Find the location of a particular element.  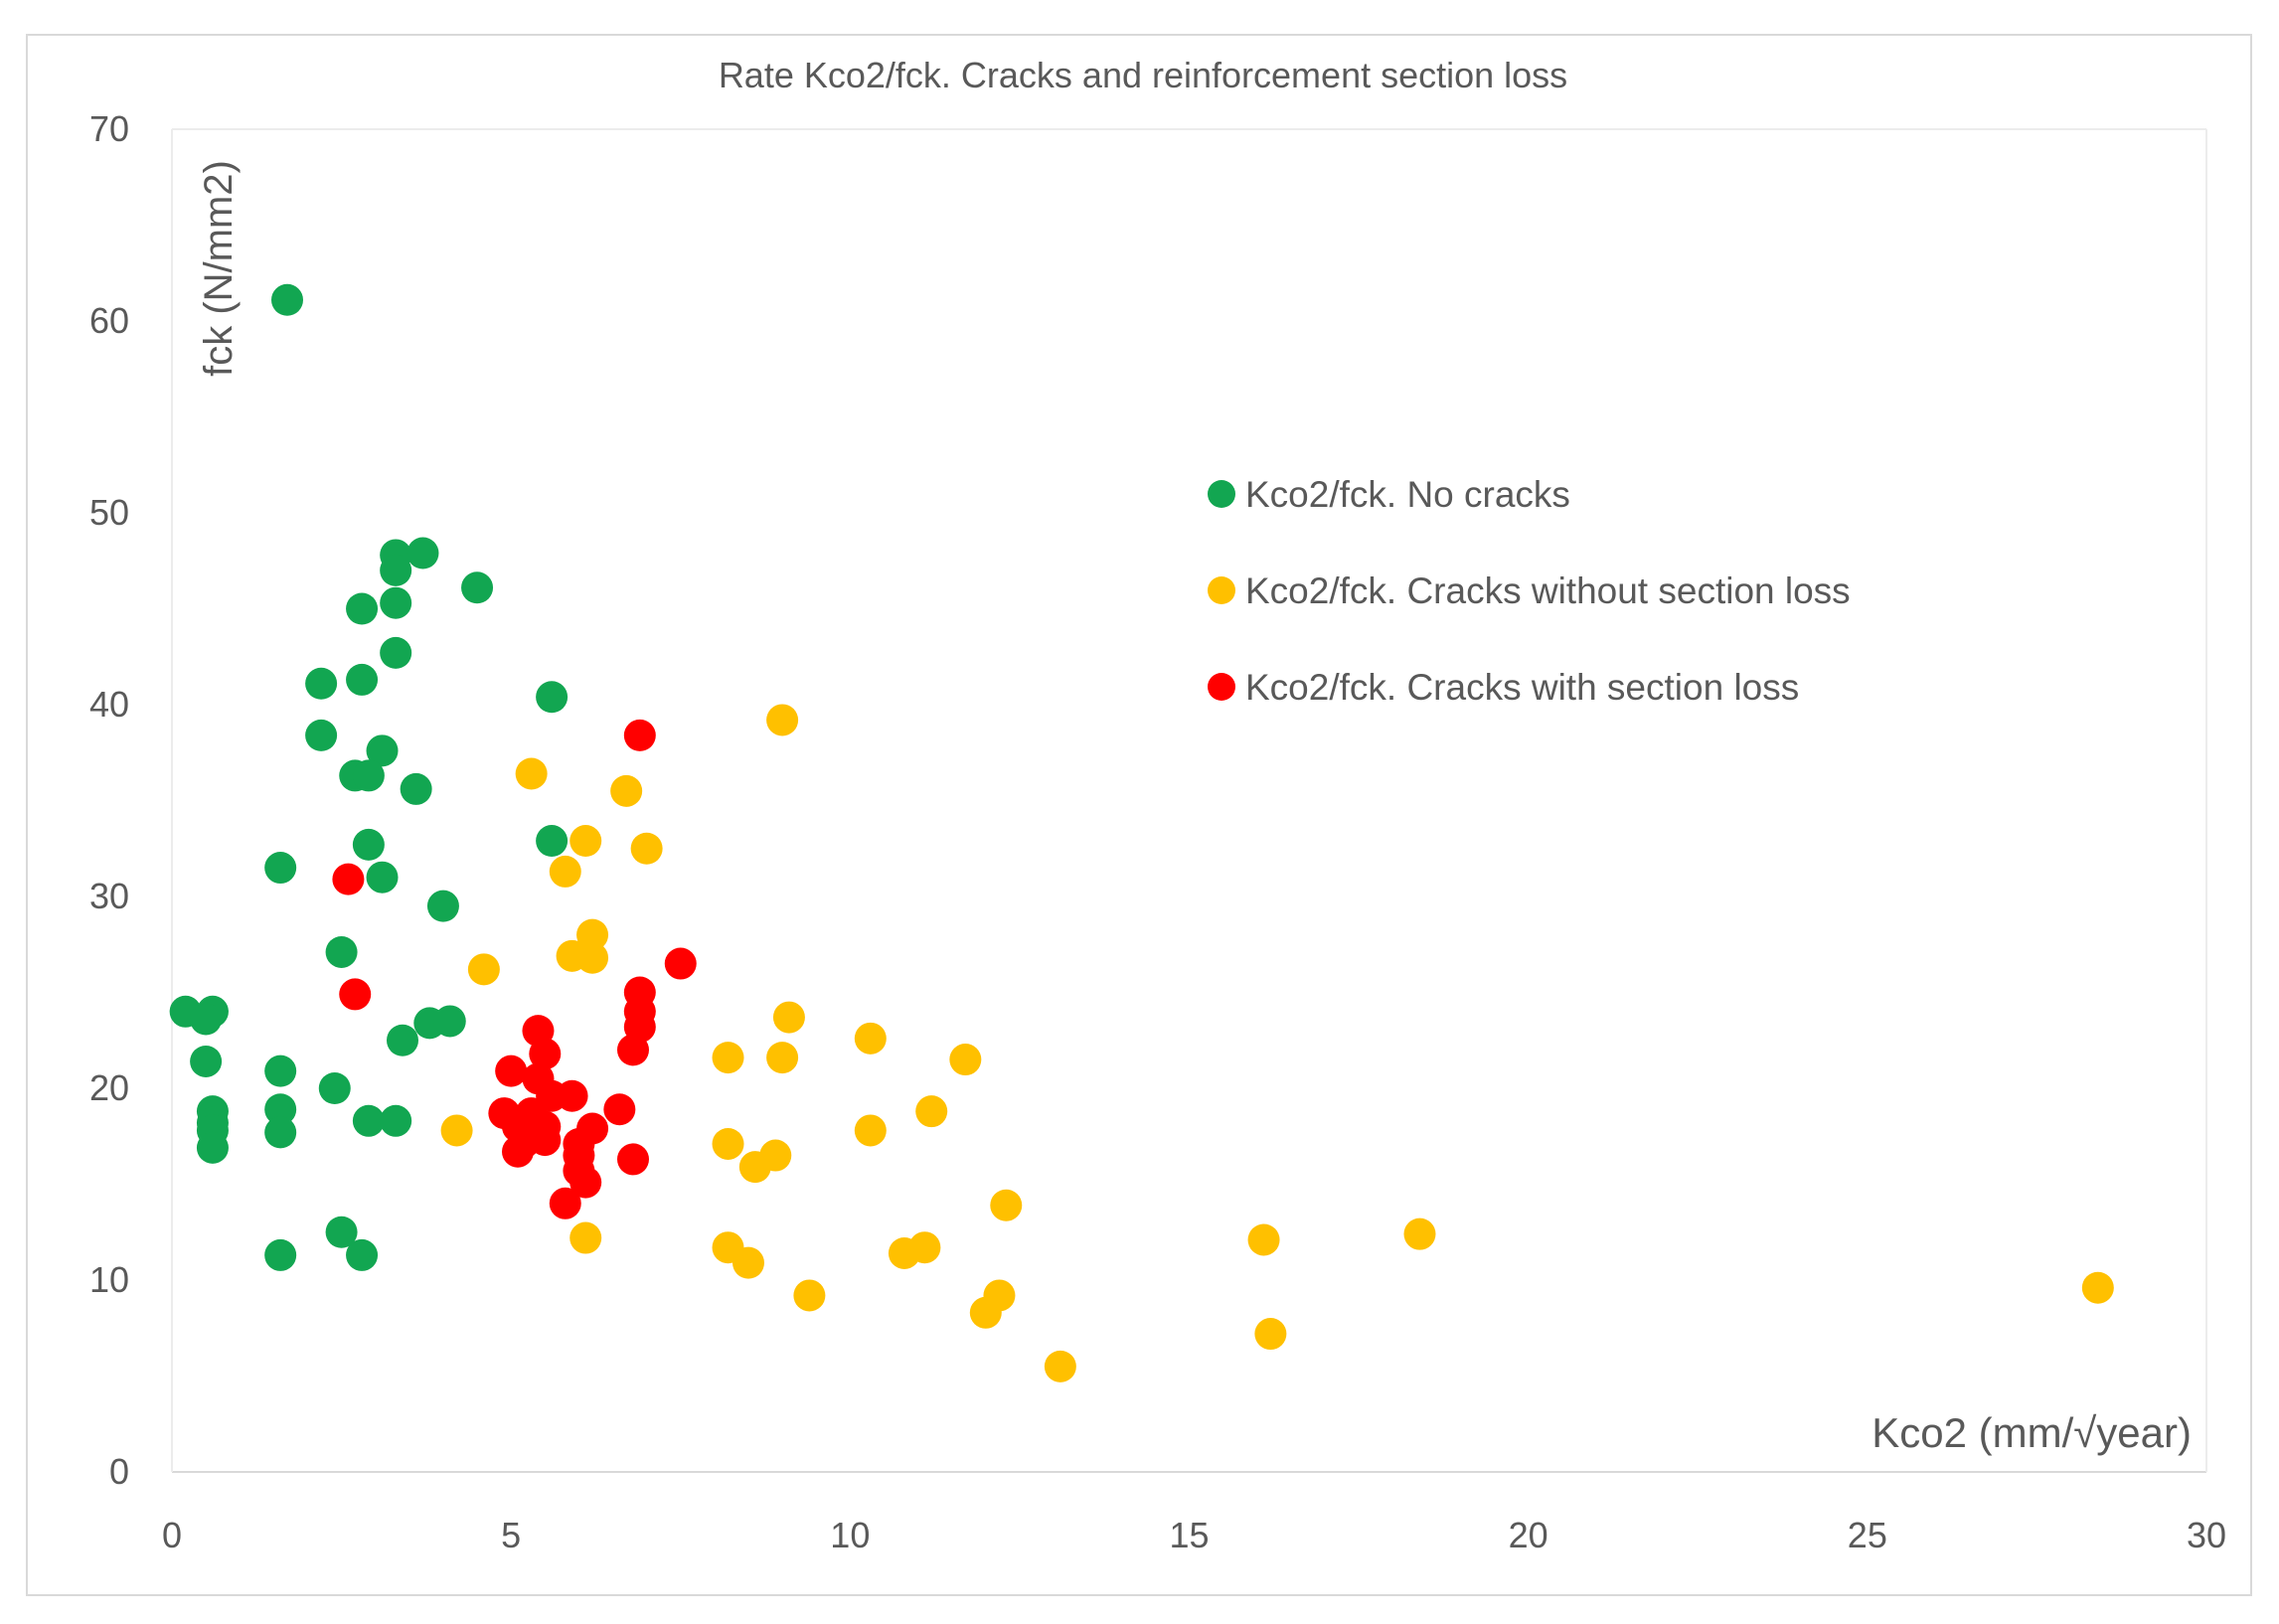

y-tick-label: 70 is located at coordinates (109, 128).